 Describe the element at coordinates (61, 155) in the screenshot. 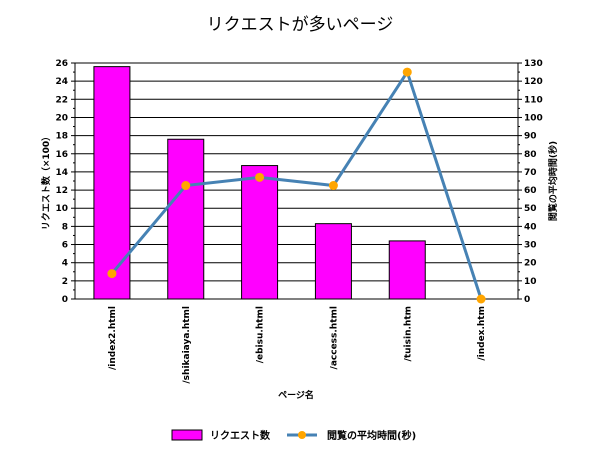

I see `y-left-tick-label: 16` at that location.